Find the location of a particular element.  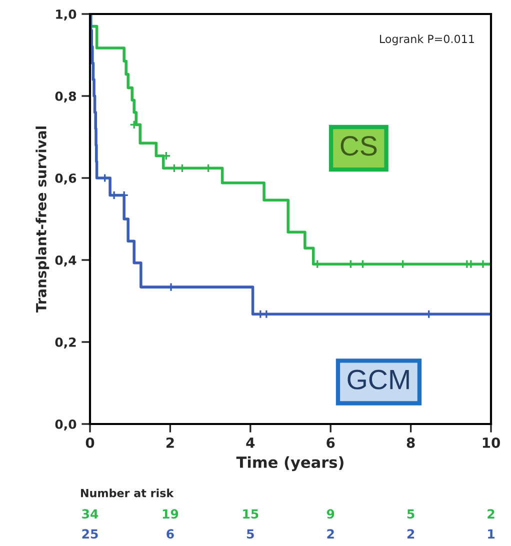

y-axis-title: Transplant-free survival is located at coordinates (43, 219).